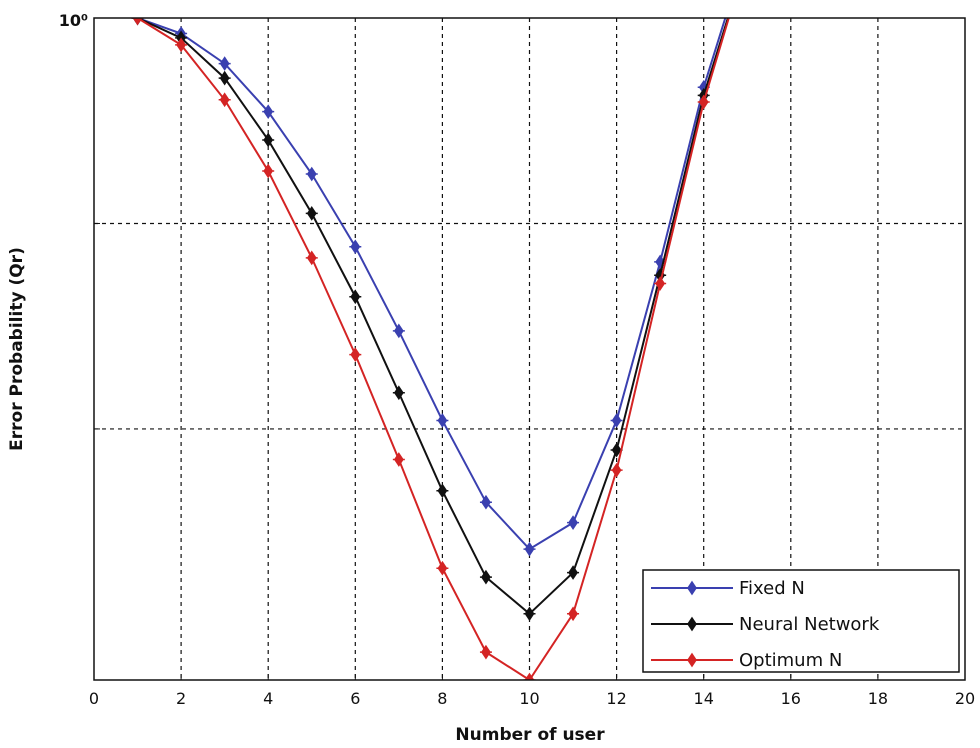  I want to click on x-tick-label: 10, so click(529, 698).